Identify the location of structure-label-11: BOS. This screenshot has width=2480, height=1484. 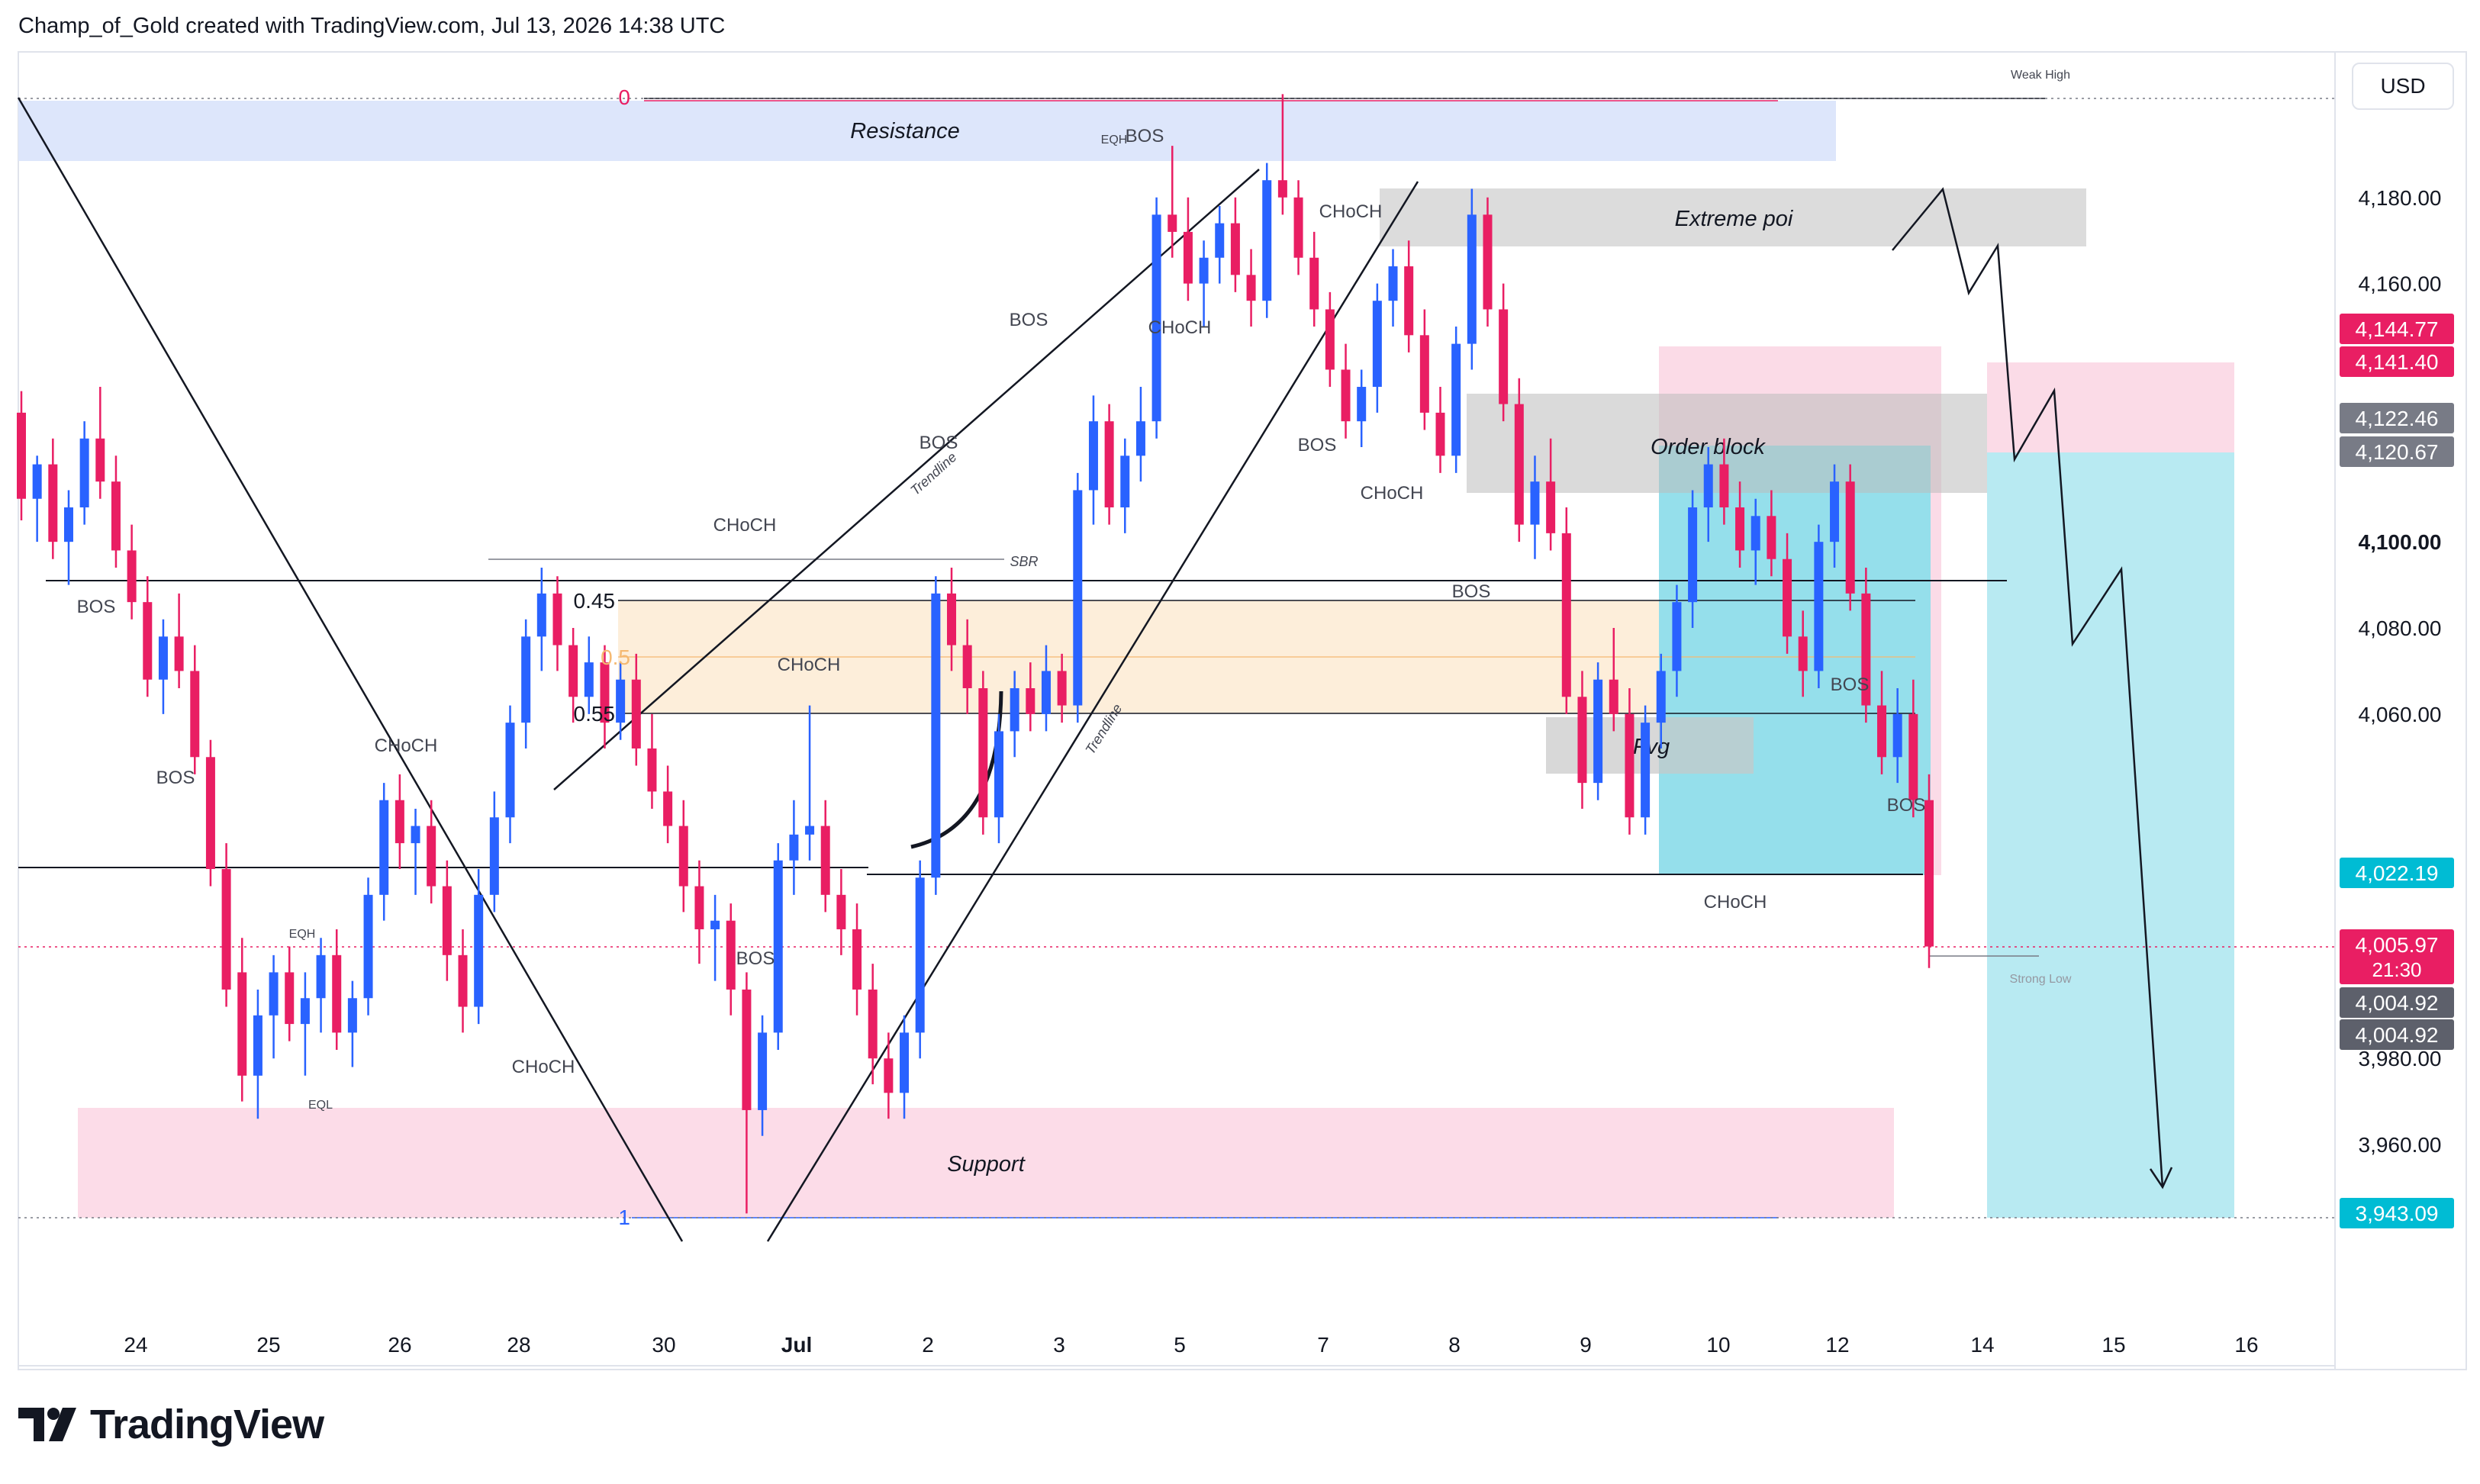
(1029, 320).